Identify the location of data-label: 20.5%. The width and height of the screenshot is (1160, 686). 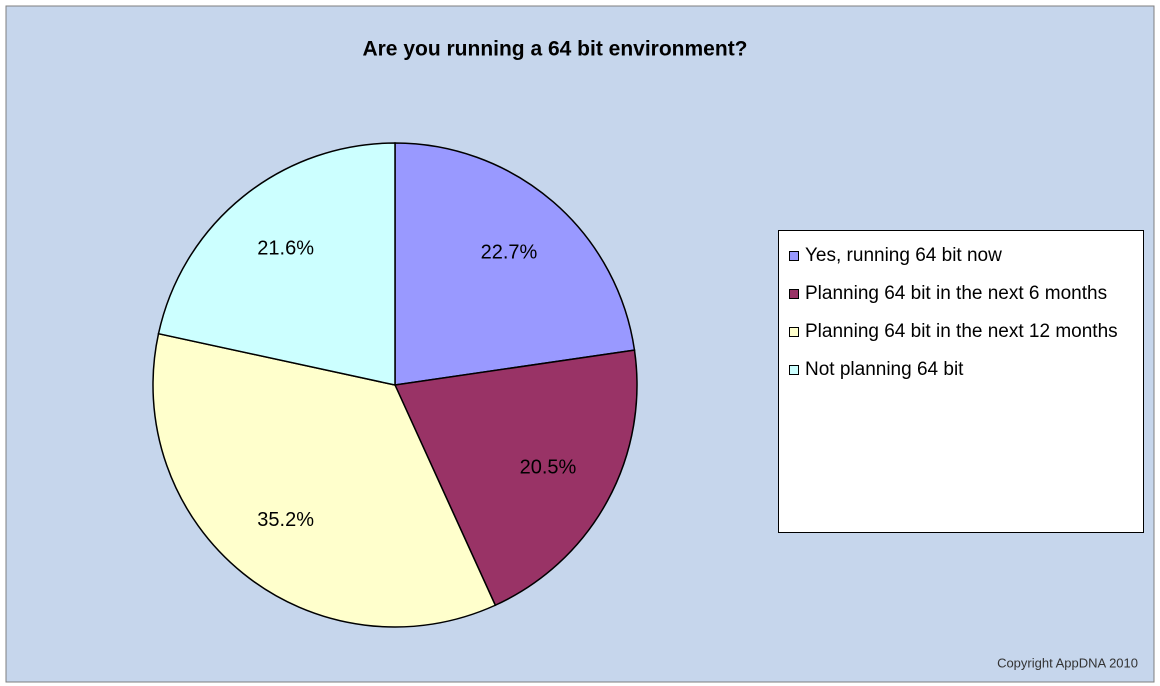
(548, 468).